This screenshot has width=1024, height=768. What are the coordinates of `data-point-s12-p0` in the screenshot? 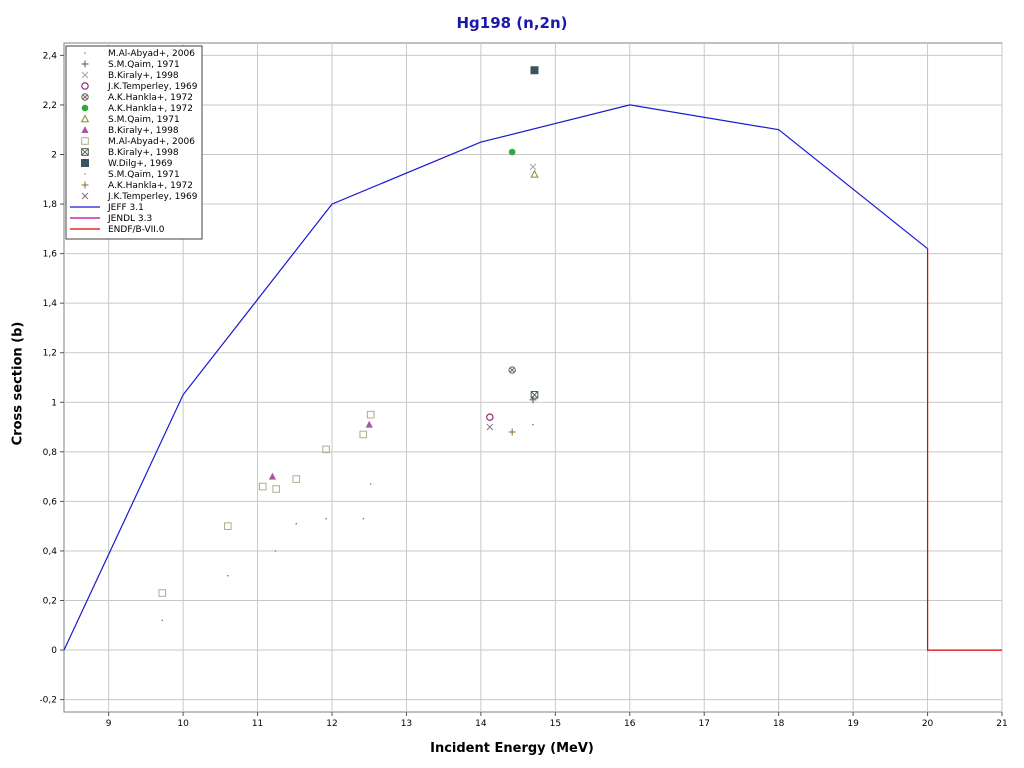 It's located at (512, 432).